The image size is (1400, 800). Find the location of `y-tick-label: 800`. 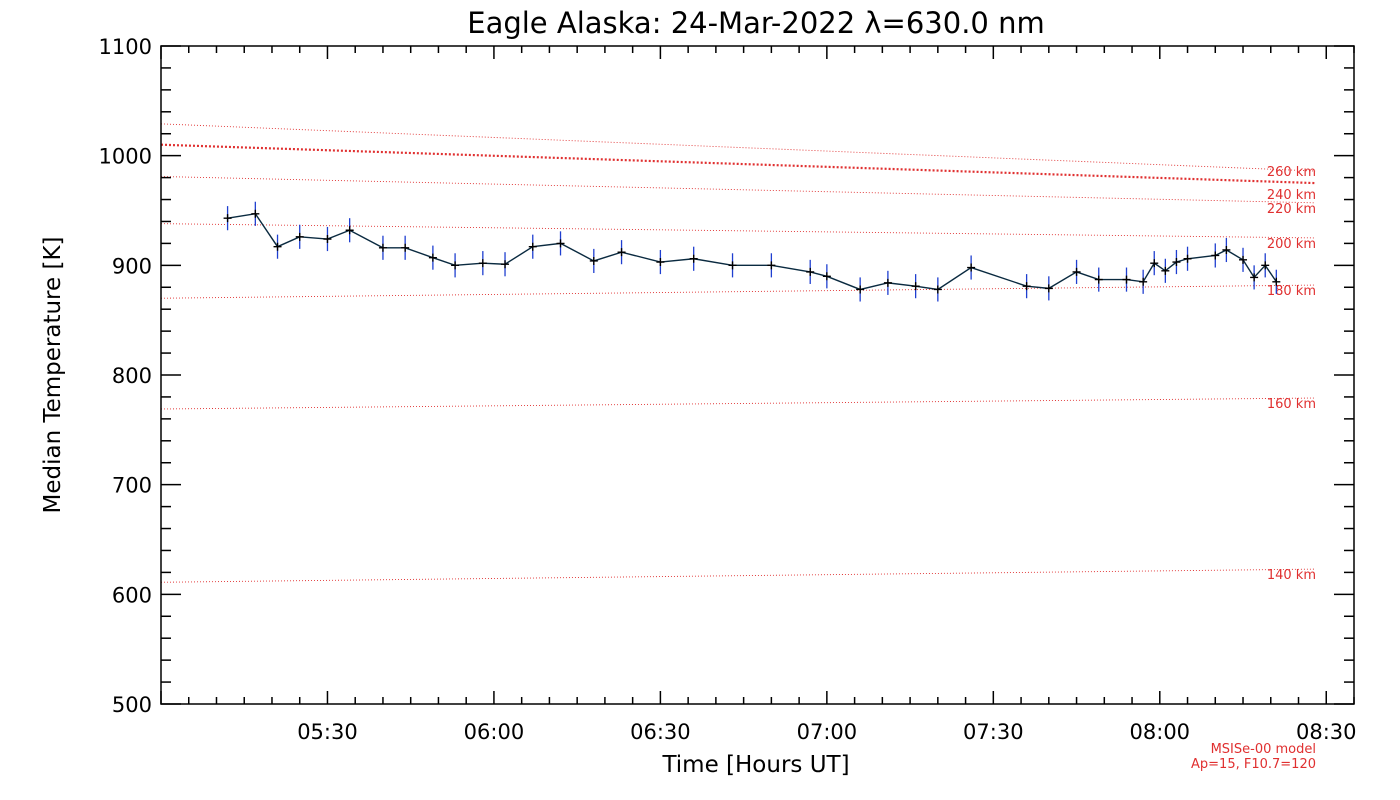

y-tick-label: 800 is located at coordinates (132, 376).